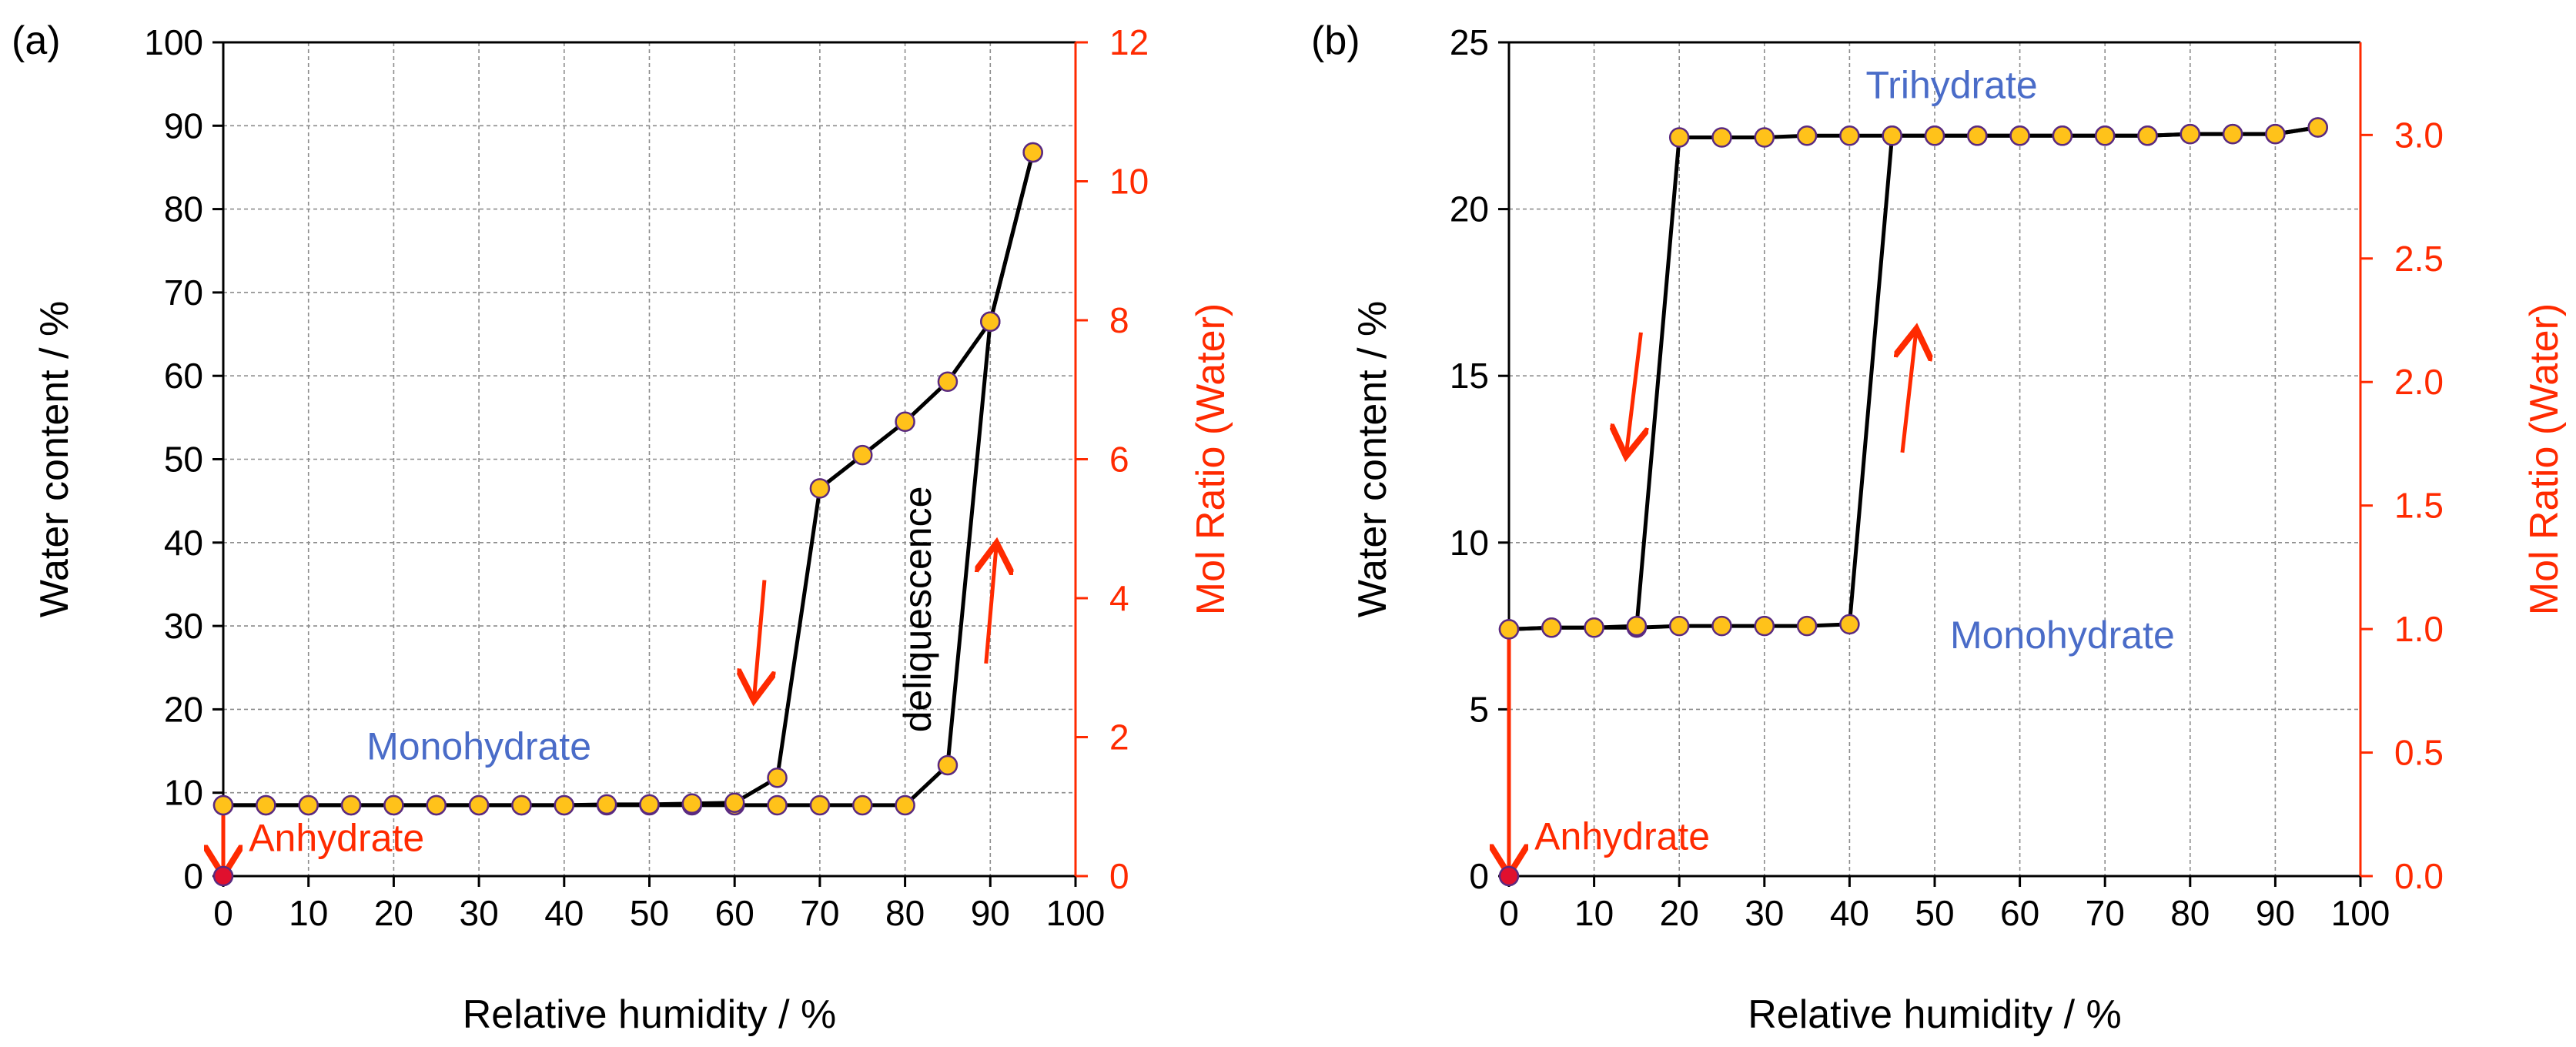 This screenshot has width=2576, height=1047. What do you see at coordinates (174, 42) in the screenshot?
I see `y-tick-label: 100` at bounding box center [174, 42].